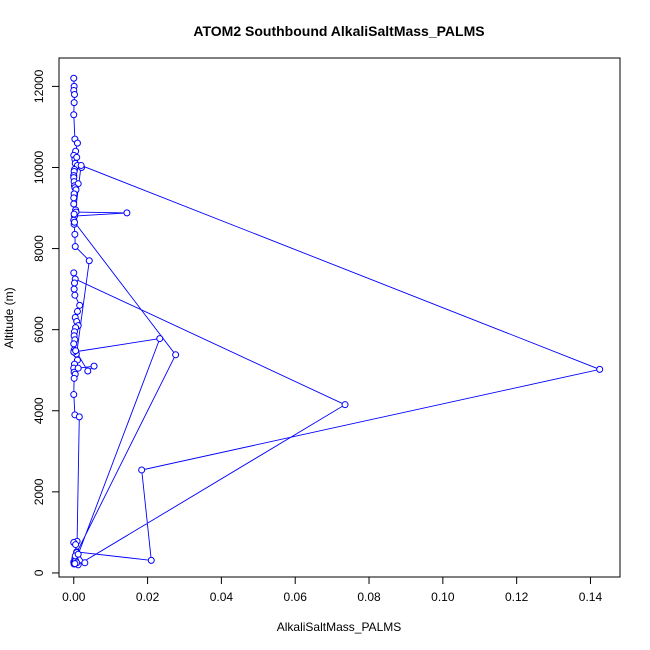  I want to click on y-tick-label: 4000, so click(39, 410).